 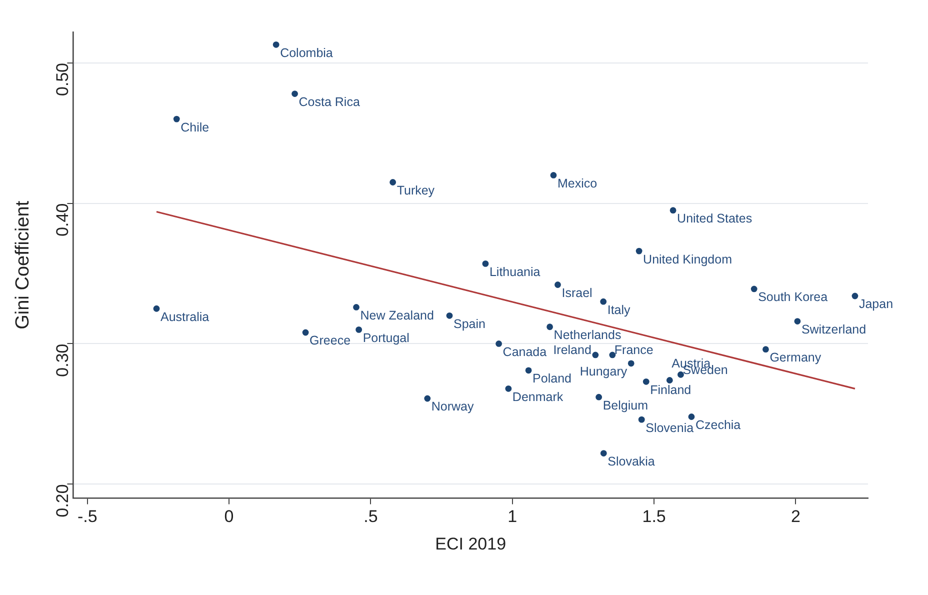 What do you see at coordinates (538, 397) in the screenshot?
I see `annotation: Denmark` at bounding box center [538, 397].